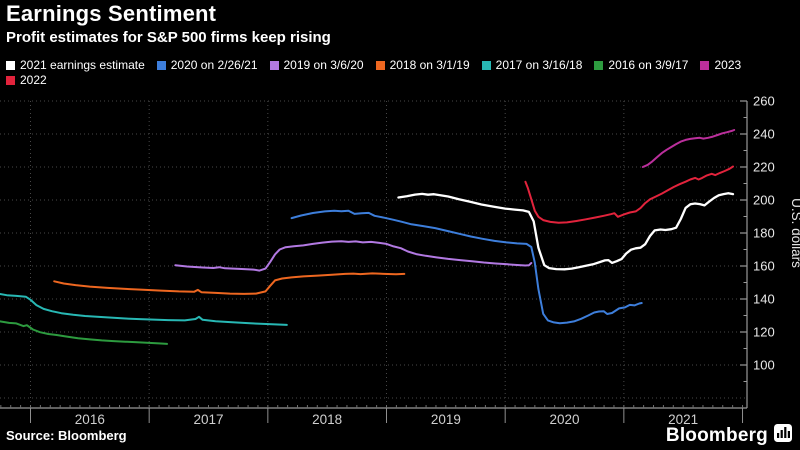 The height and width of the screenshot is (450, 800). Describe the element at coordinates (783, 435) in the screenshot. I see `bloomberg-logo-icon` at that location.